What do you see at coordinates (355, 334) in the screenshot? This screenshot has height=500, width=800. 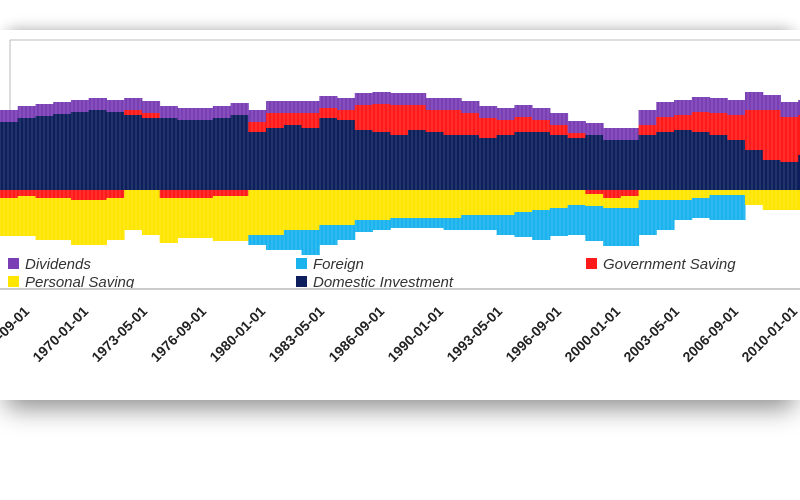 I see `x-tick-label: 1986-09-01` at bounding box center [355, 334].